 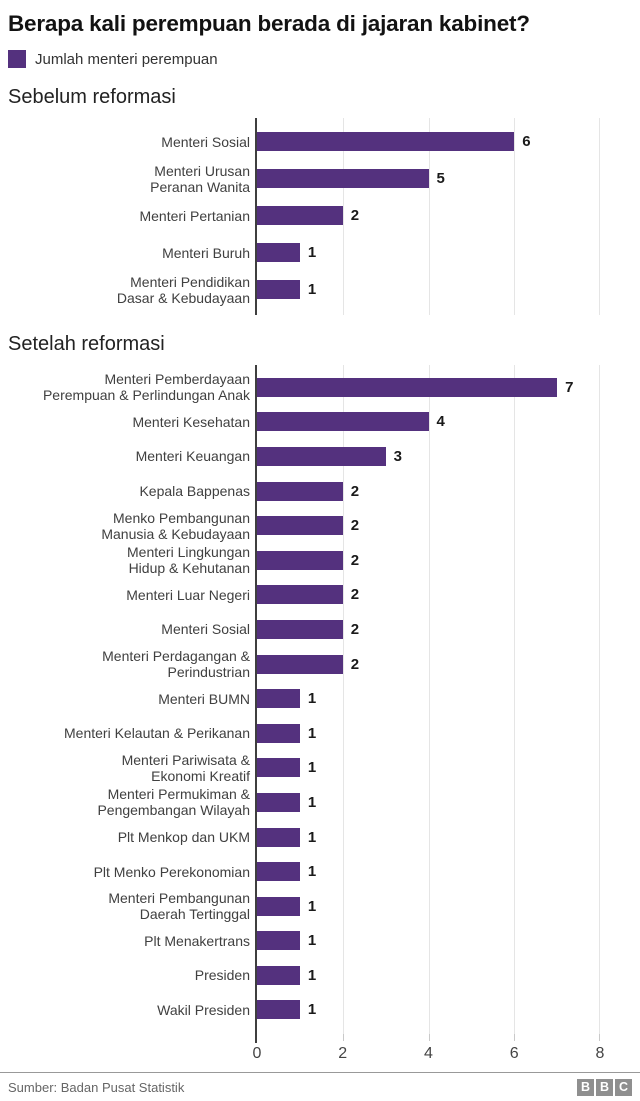 I want to click on bar-track: 5, so click(x=448, y=178).